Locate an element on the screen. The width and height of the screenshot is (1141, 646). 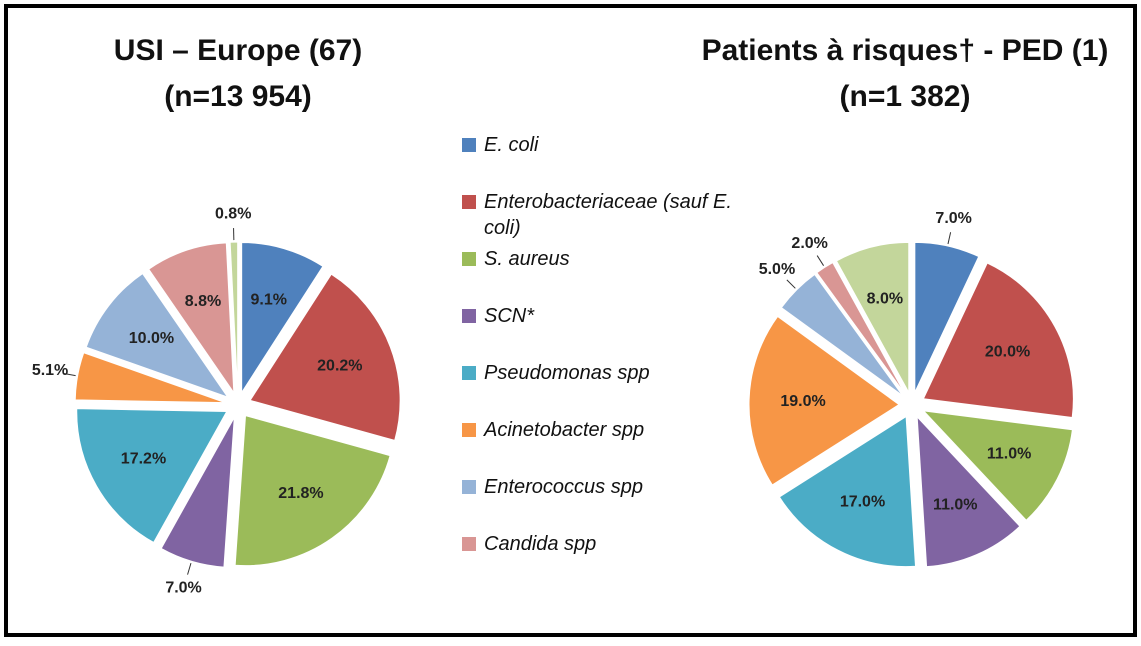
legend-entry: Pseudomonas spp is located at coordinates (597, 373).